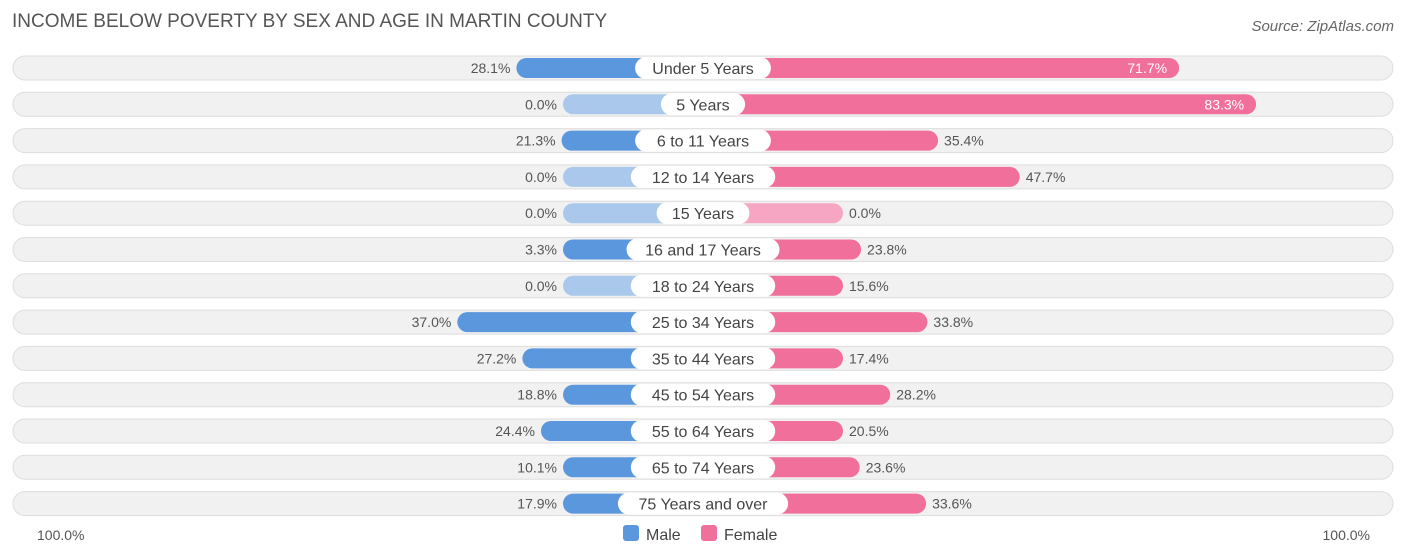 Image resolution: width=1406 pixels, height=558 pixels. I want to click on value-label-female: 33.8%, so click(953, 322).